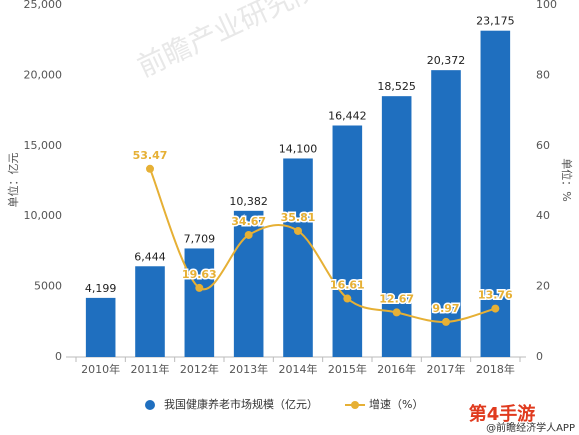 Image resolution: width=579 pixels, height=435 pixels. Describe the element at coordinates (495, 369) in the screenshot. I see `x-tick-label: 2018年` at that location.